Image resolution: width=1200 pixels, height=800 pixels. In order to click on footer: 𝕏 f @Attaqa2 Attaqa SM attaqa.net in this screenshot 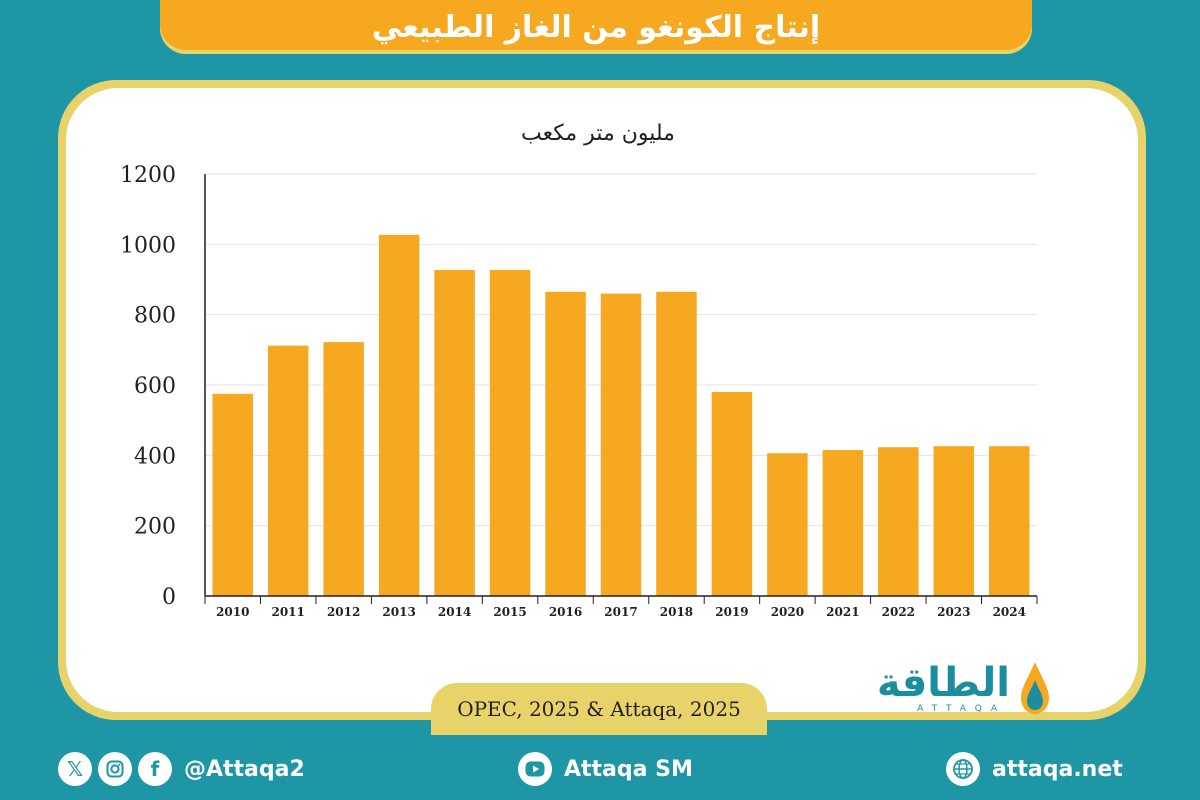, I will do `click(600, 770)`.